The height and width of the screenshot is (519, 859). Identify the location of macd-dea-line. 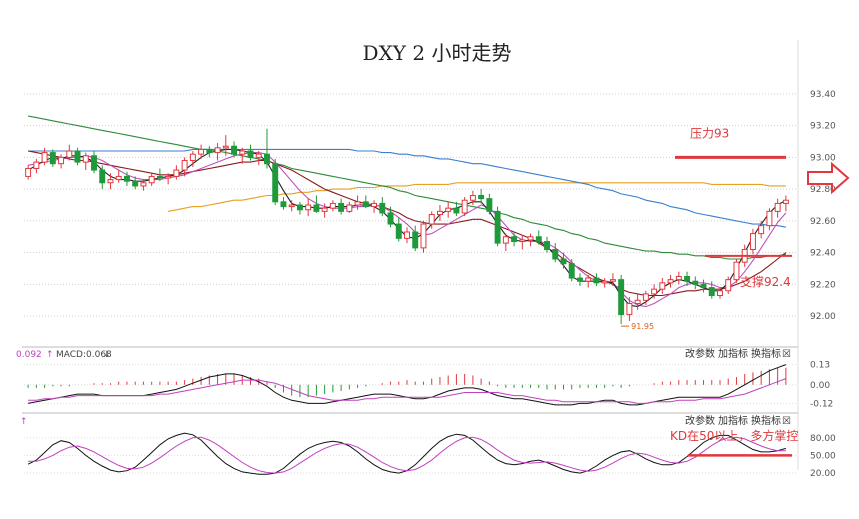
(407, 391).